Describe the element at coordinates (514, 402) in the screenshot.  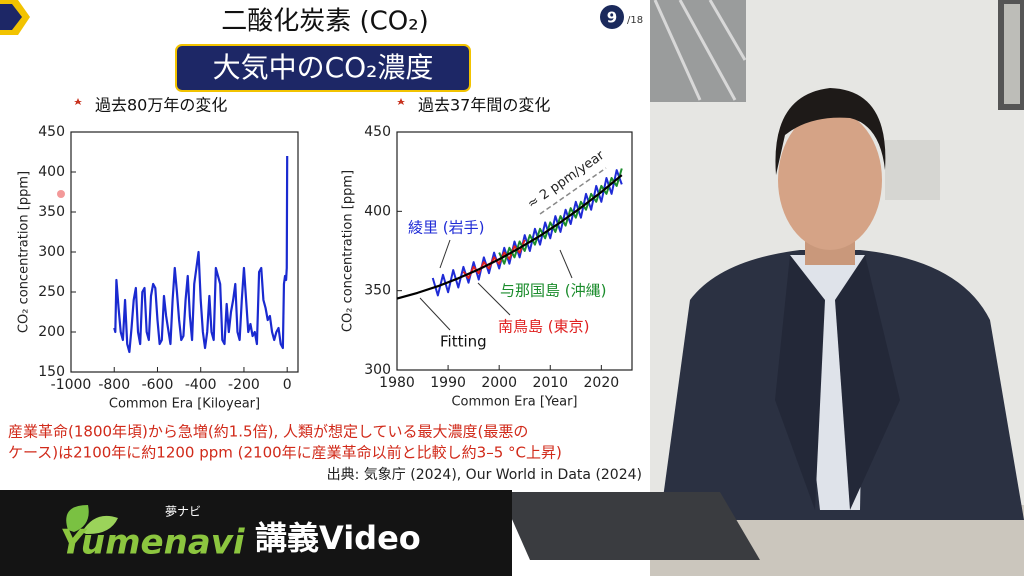
I see `x-axis-label: Common Era [Year]` at that location.